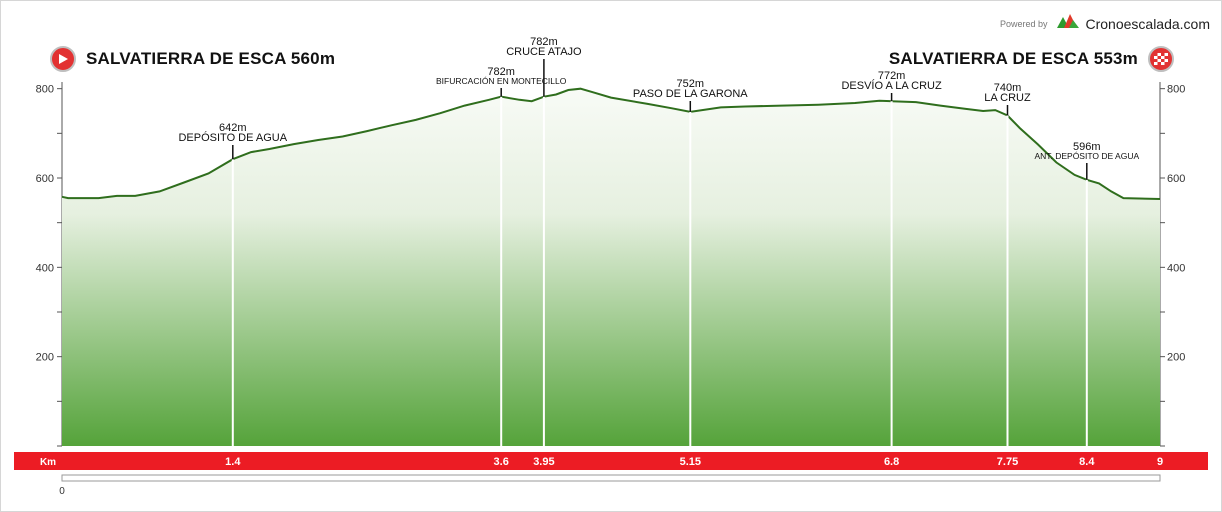  I want to click on finish-label: SALVATIERRA DE ESCA 553m, so click(1013, 58).